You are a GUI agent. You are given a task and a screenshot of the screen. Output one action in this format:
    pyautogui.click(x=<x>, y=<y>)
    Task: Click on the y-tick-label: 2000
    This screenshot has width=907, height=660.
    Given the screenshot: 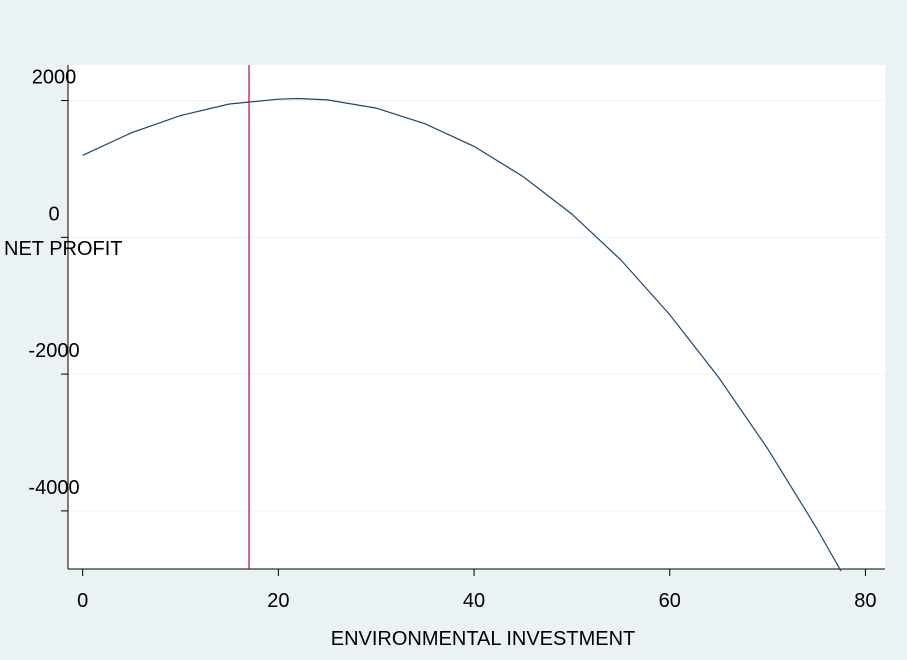 What is the action you would take?
    pyautogui.click(x=54, y=78)
    